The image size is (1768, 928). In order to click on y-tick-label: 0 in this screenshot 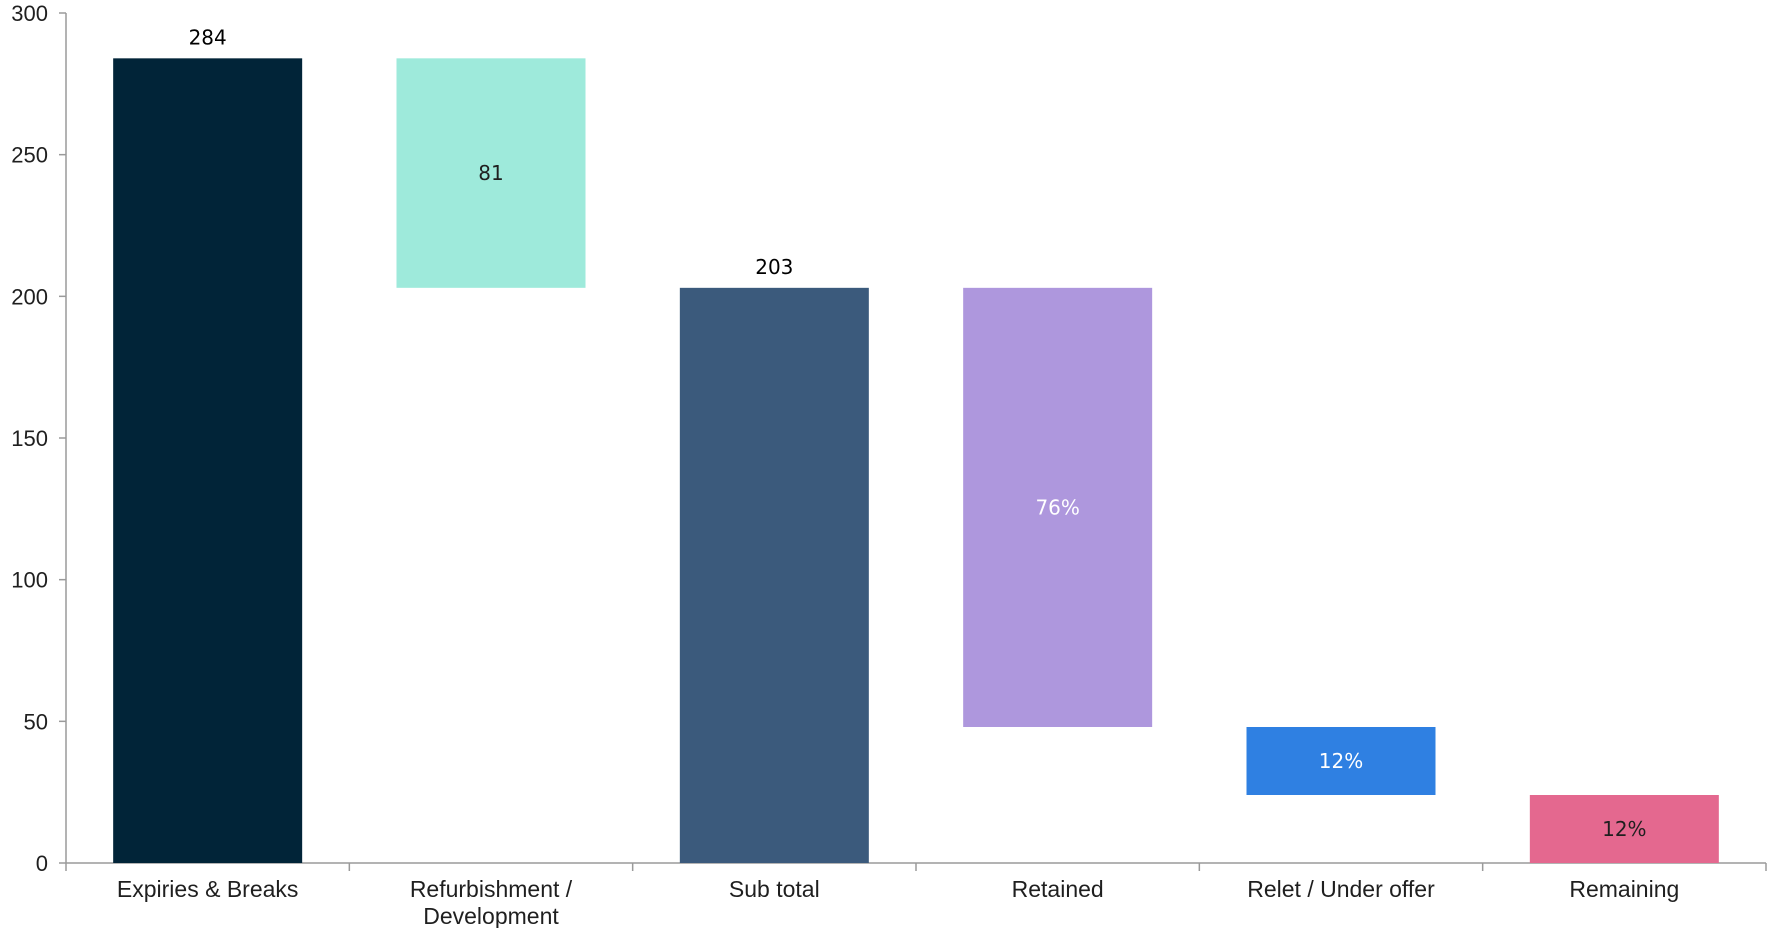, I will do `click(42, 863)`.